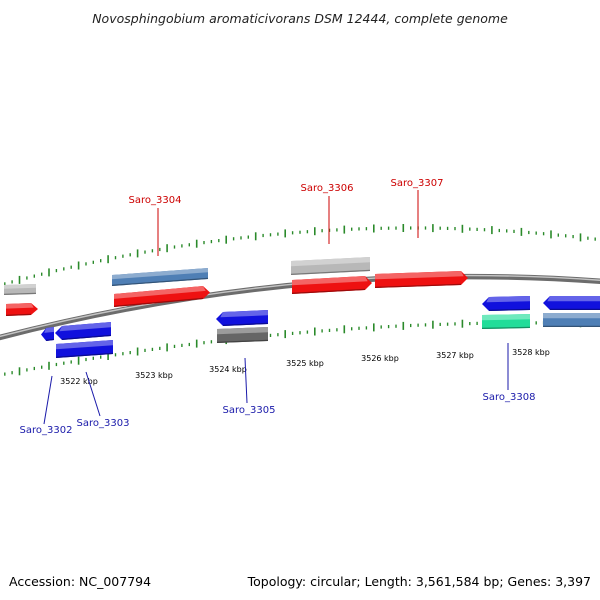 This screenshot has height=600, width=600. Describe the element at coordinates (242, 341) in the screenshot. I see `gene-dark-3305-shadow` at that location.